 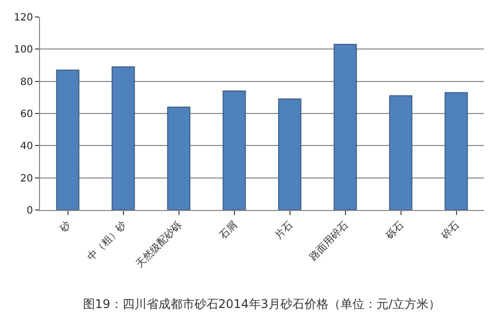 I want to click on y-tick-label: 120, so click(x=23, y=18).